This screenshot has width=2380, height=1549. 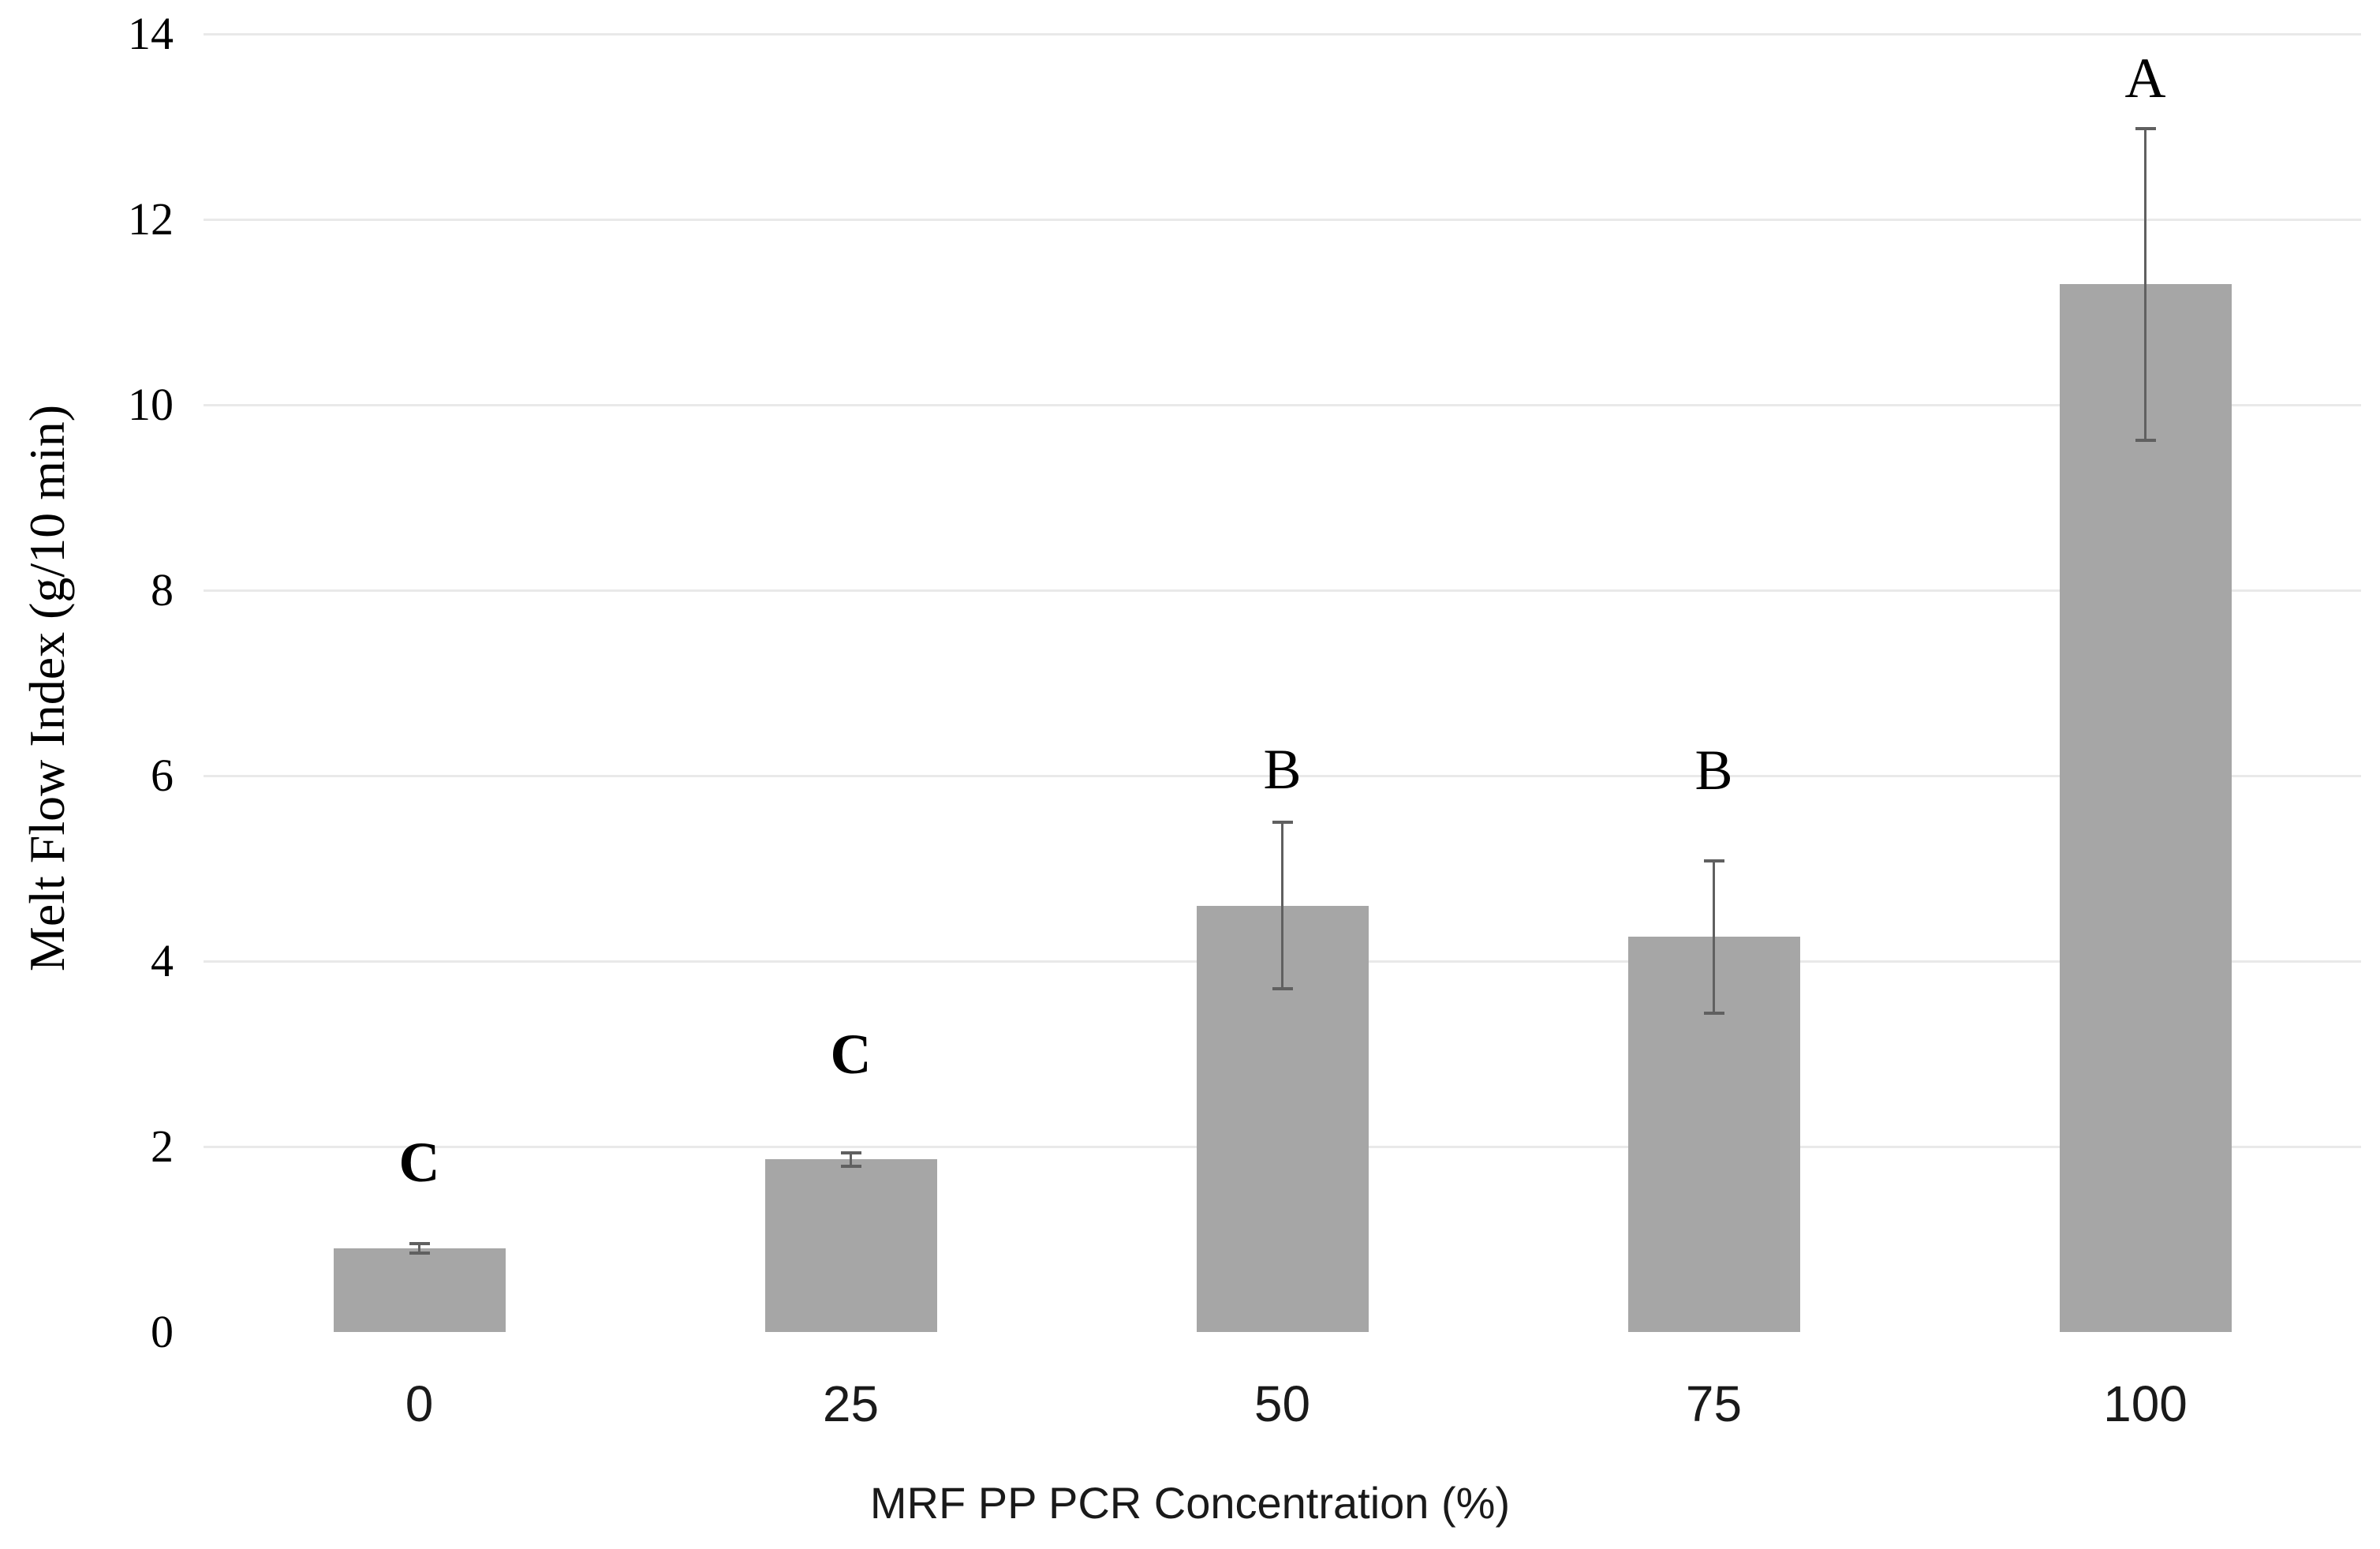 What do you see at coordinates (162, 1331) in the screenshot?
I see `y-tick-label: 0` at bounding box center [162, 1331].